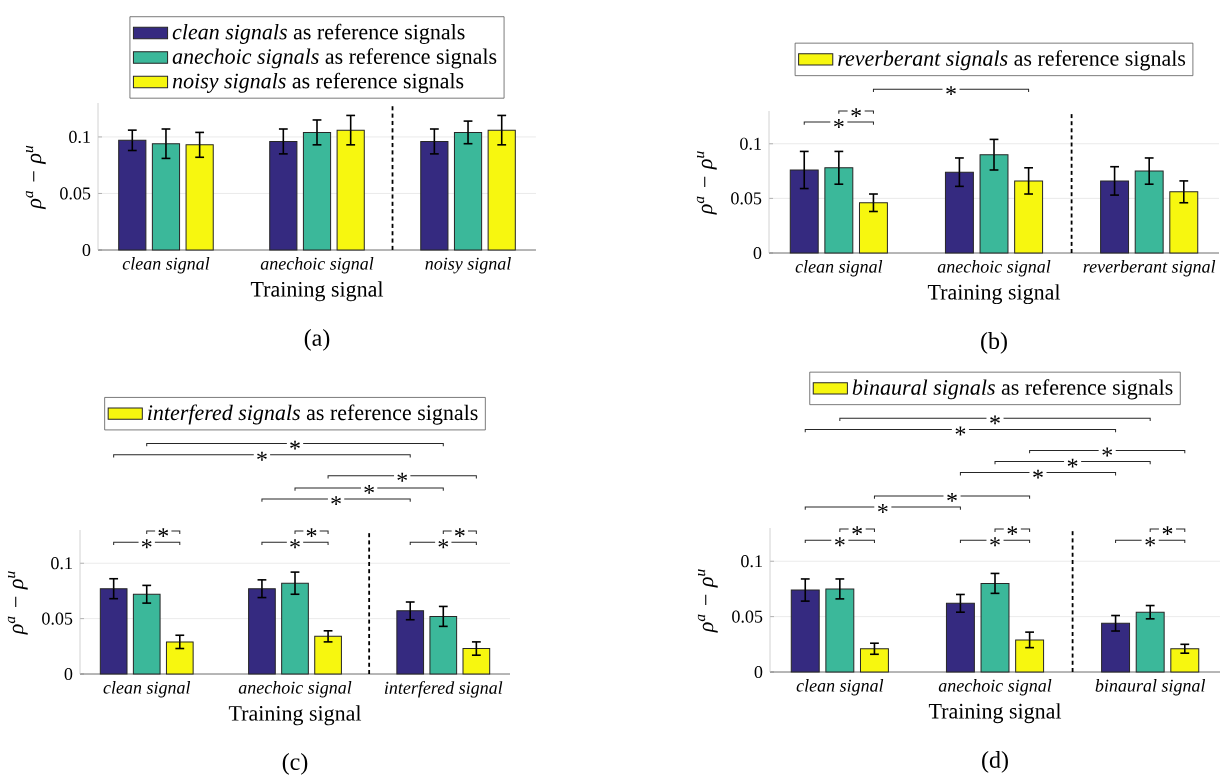  I want to click on x-tick-label: reverberant signal, so click(1149, 268).